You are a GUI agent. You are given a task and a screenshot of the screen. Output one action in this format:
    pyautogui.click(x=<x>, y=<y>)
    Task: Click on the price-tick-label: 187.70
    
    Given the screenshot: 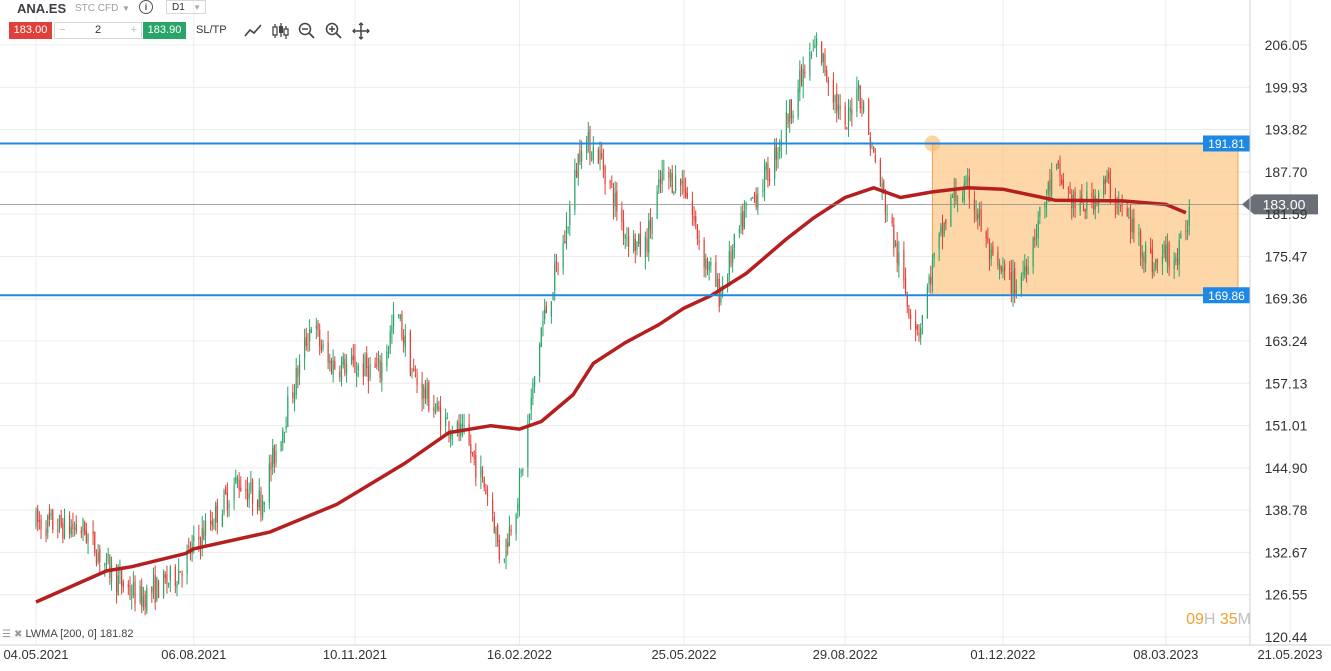 What is the action you would take?
    pyautogui.click(x=1286, y=172)
    